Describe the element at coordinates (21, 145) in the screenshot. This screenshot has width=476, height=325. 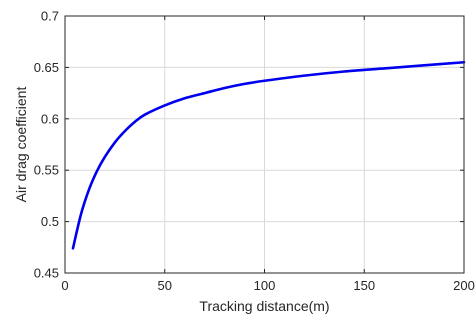
I see `y-axis-label: Air drag coefficient` at that location.